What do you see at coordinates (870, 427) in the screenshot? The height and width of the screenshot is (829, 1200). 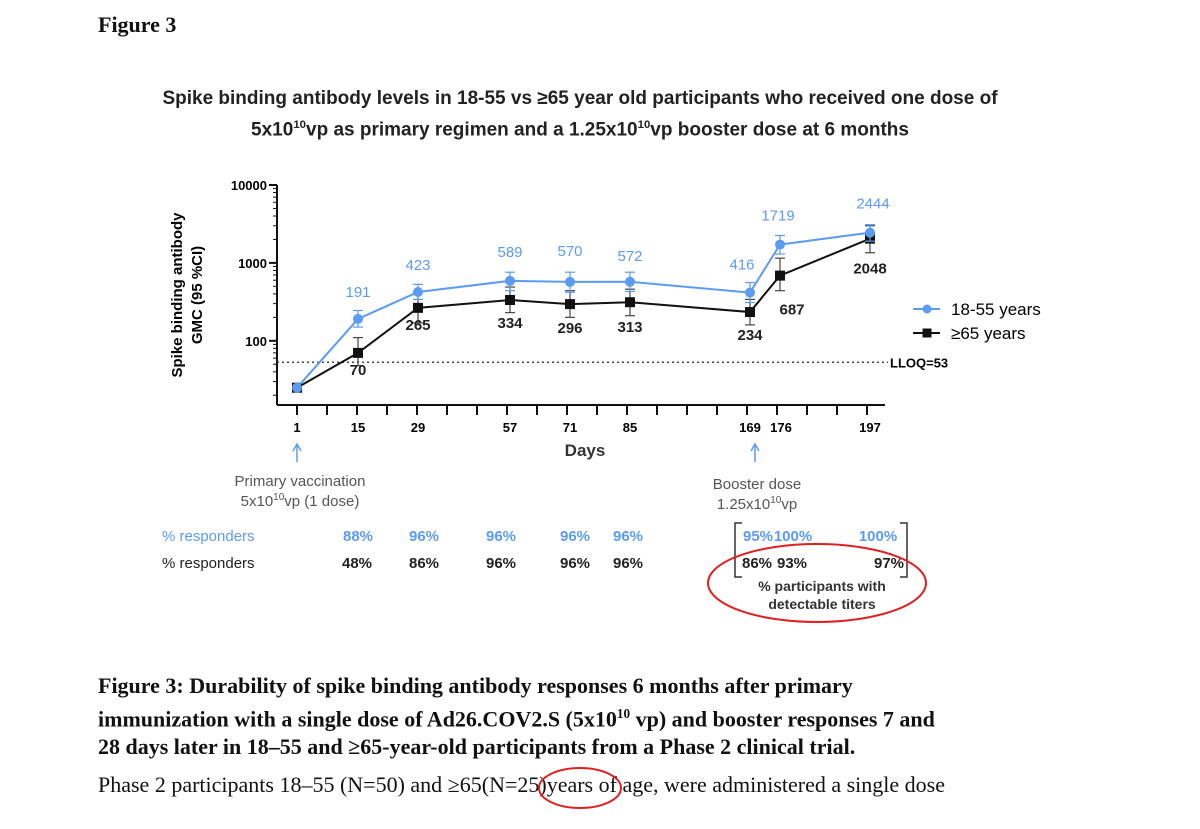 I see `x-tick-label: 197` at bounding box center [870, 427].